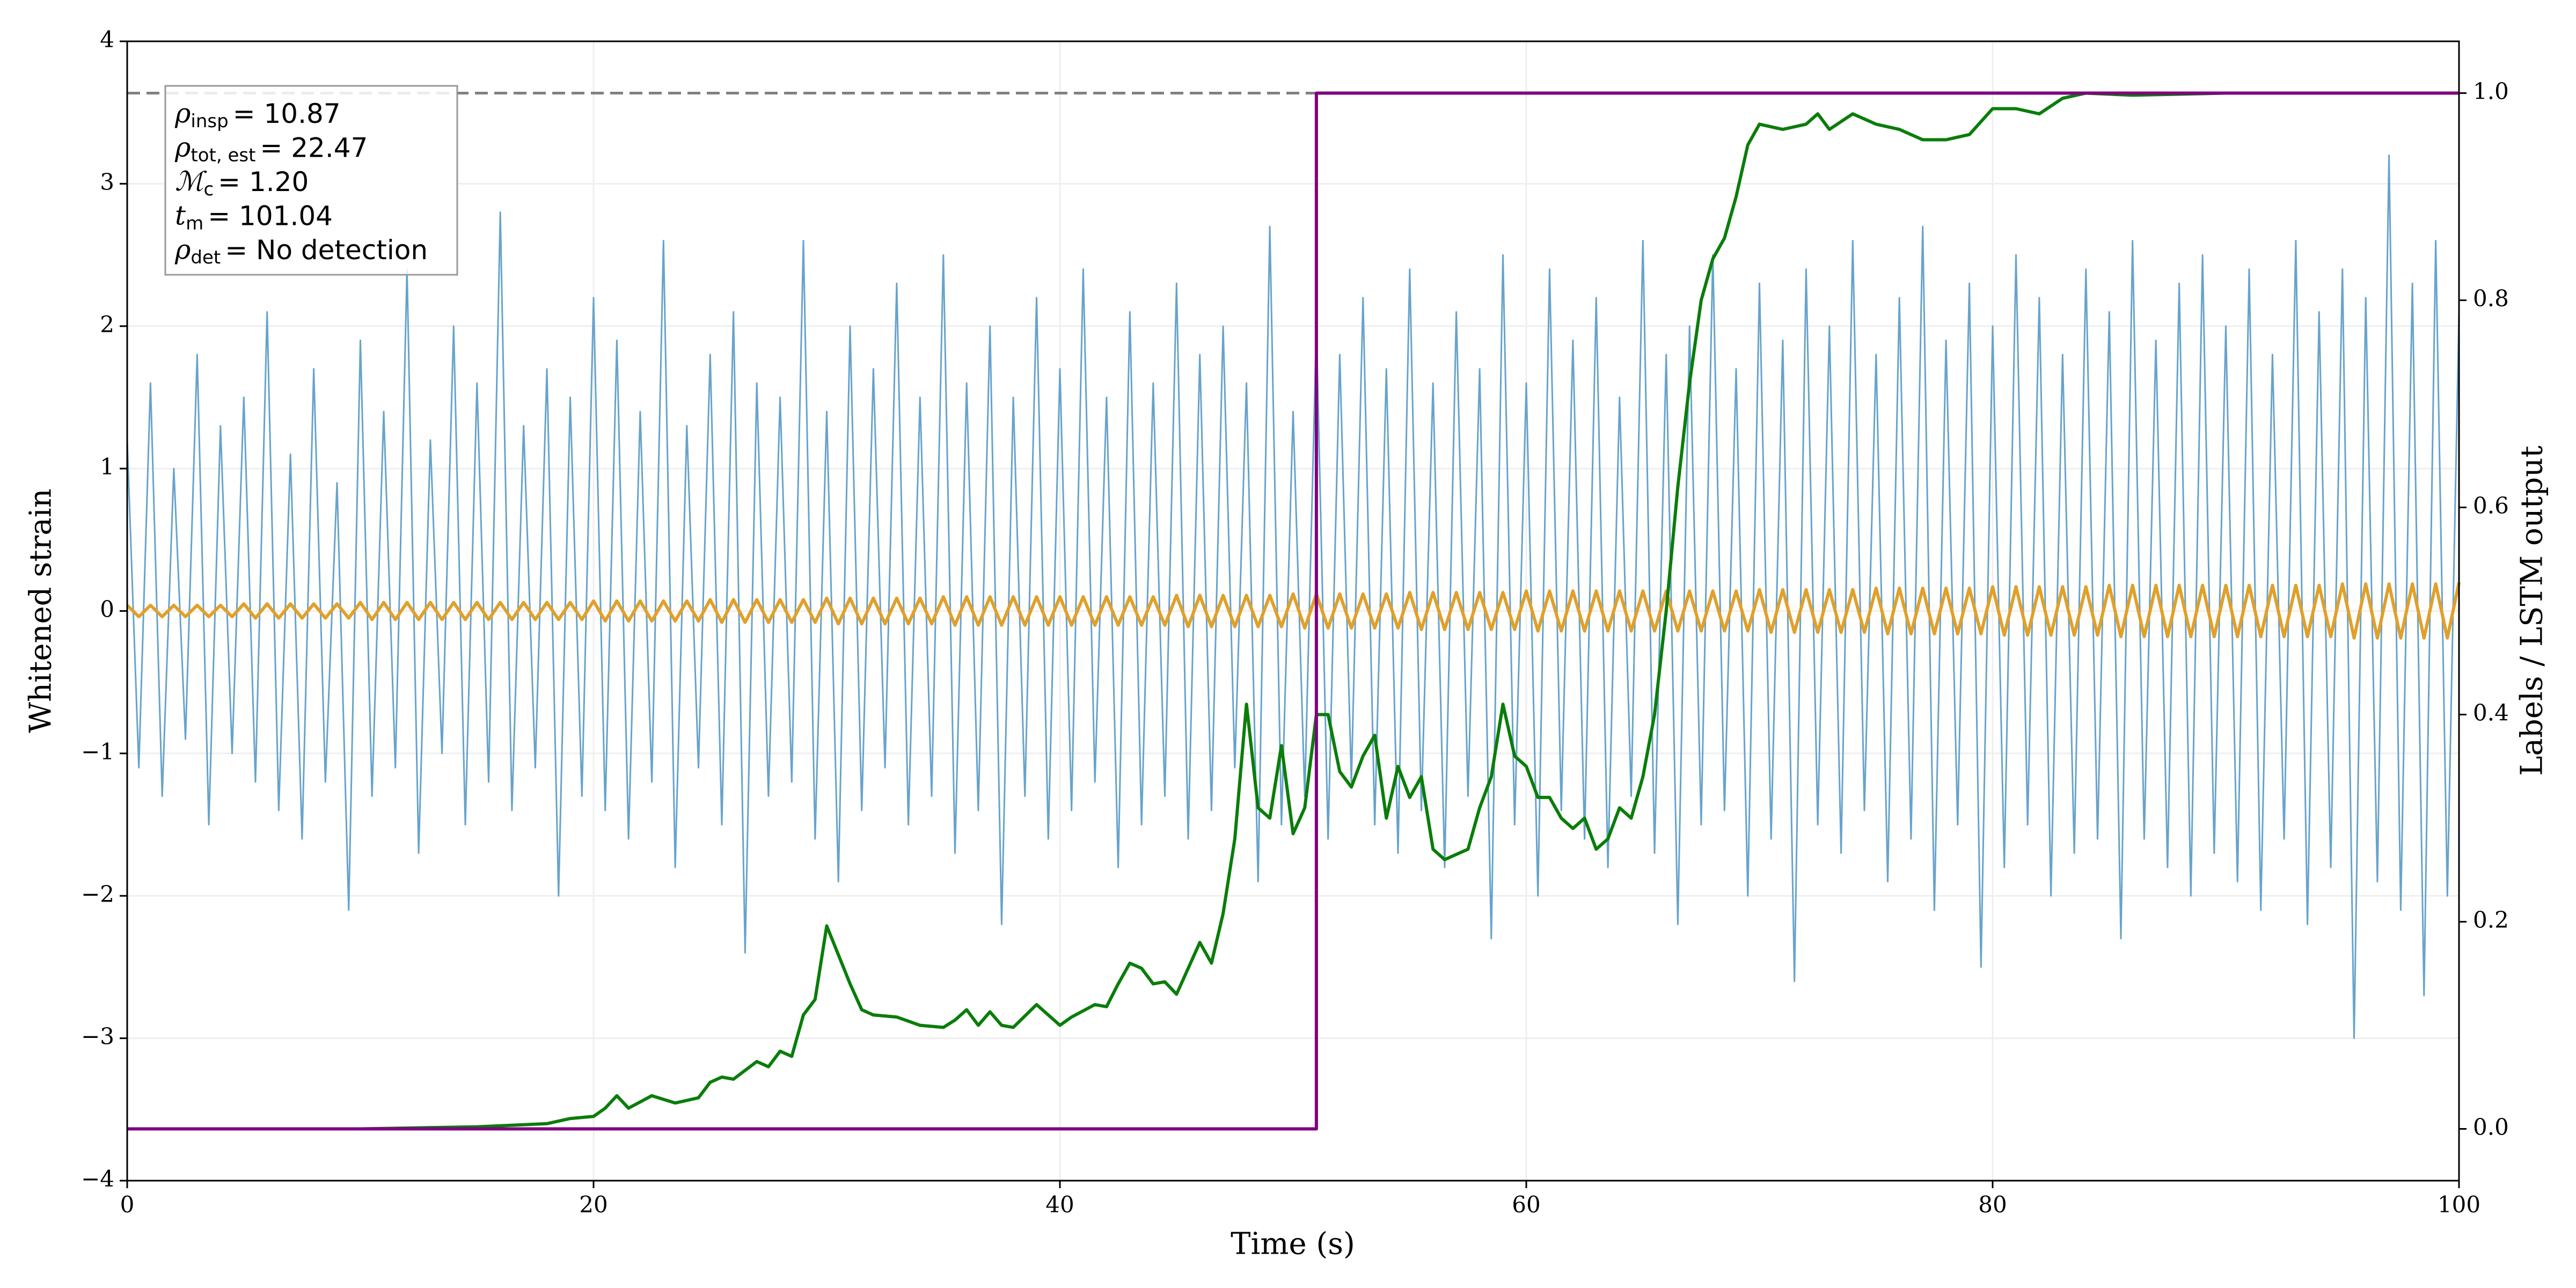 Image resolution: width=2576 pixels, height=1288 pixels. What do you see at coordinates (2491, 91) in the screenshot?
I see `y2-tick-label: 1.0` at bounding box center [2491, 91].